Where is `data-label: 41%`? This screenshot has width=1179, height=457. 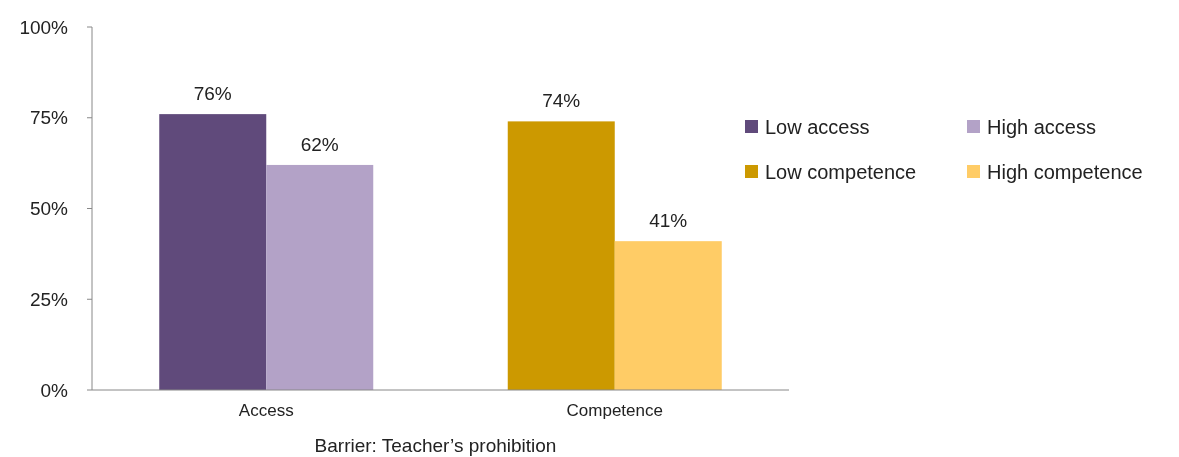
data-label: 41% is located at coordinates (668, 221).